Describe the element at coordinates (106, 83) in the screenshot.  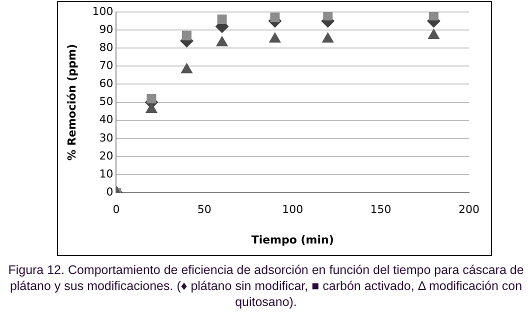
I see `y-tick-label: 60` at that location.